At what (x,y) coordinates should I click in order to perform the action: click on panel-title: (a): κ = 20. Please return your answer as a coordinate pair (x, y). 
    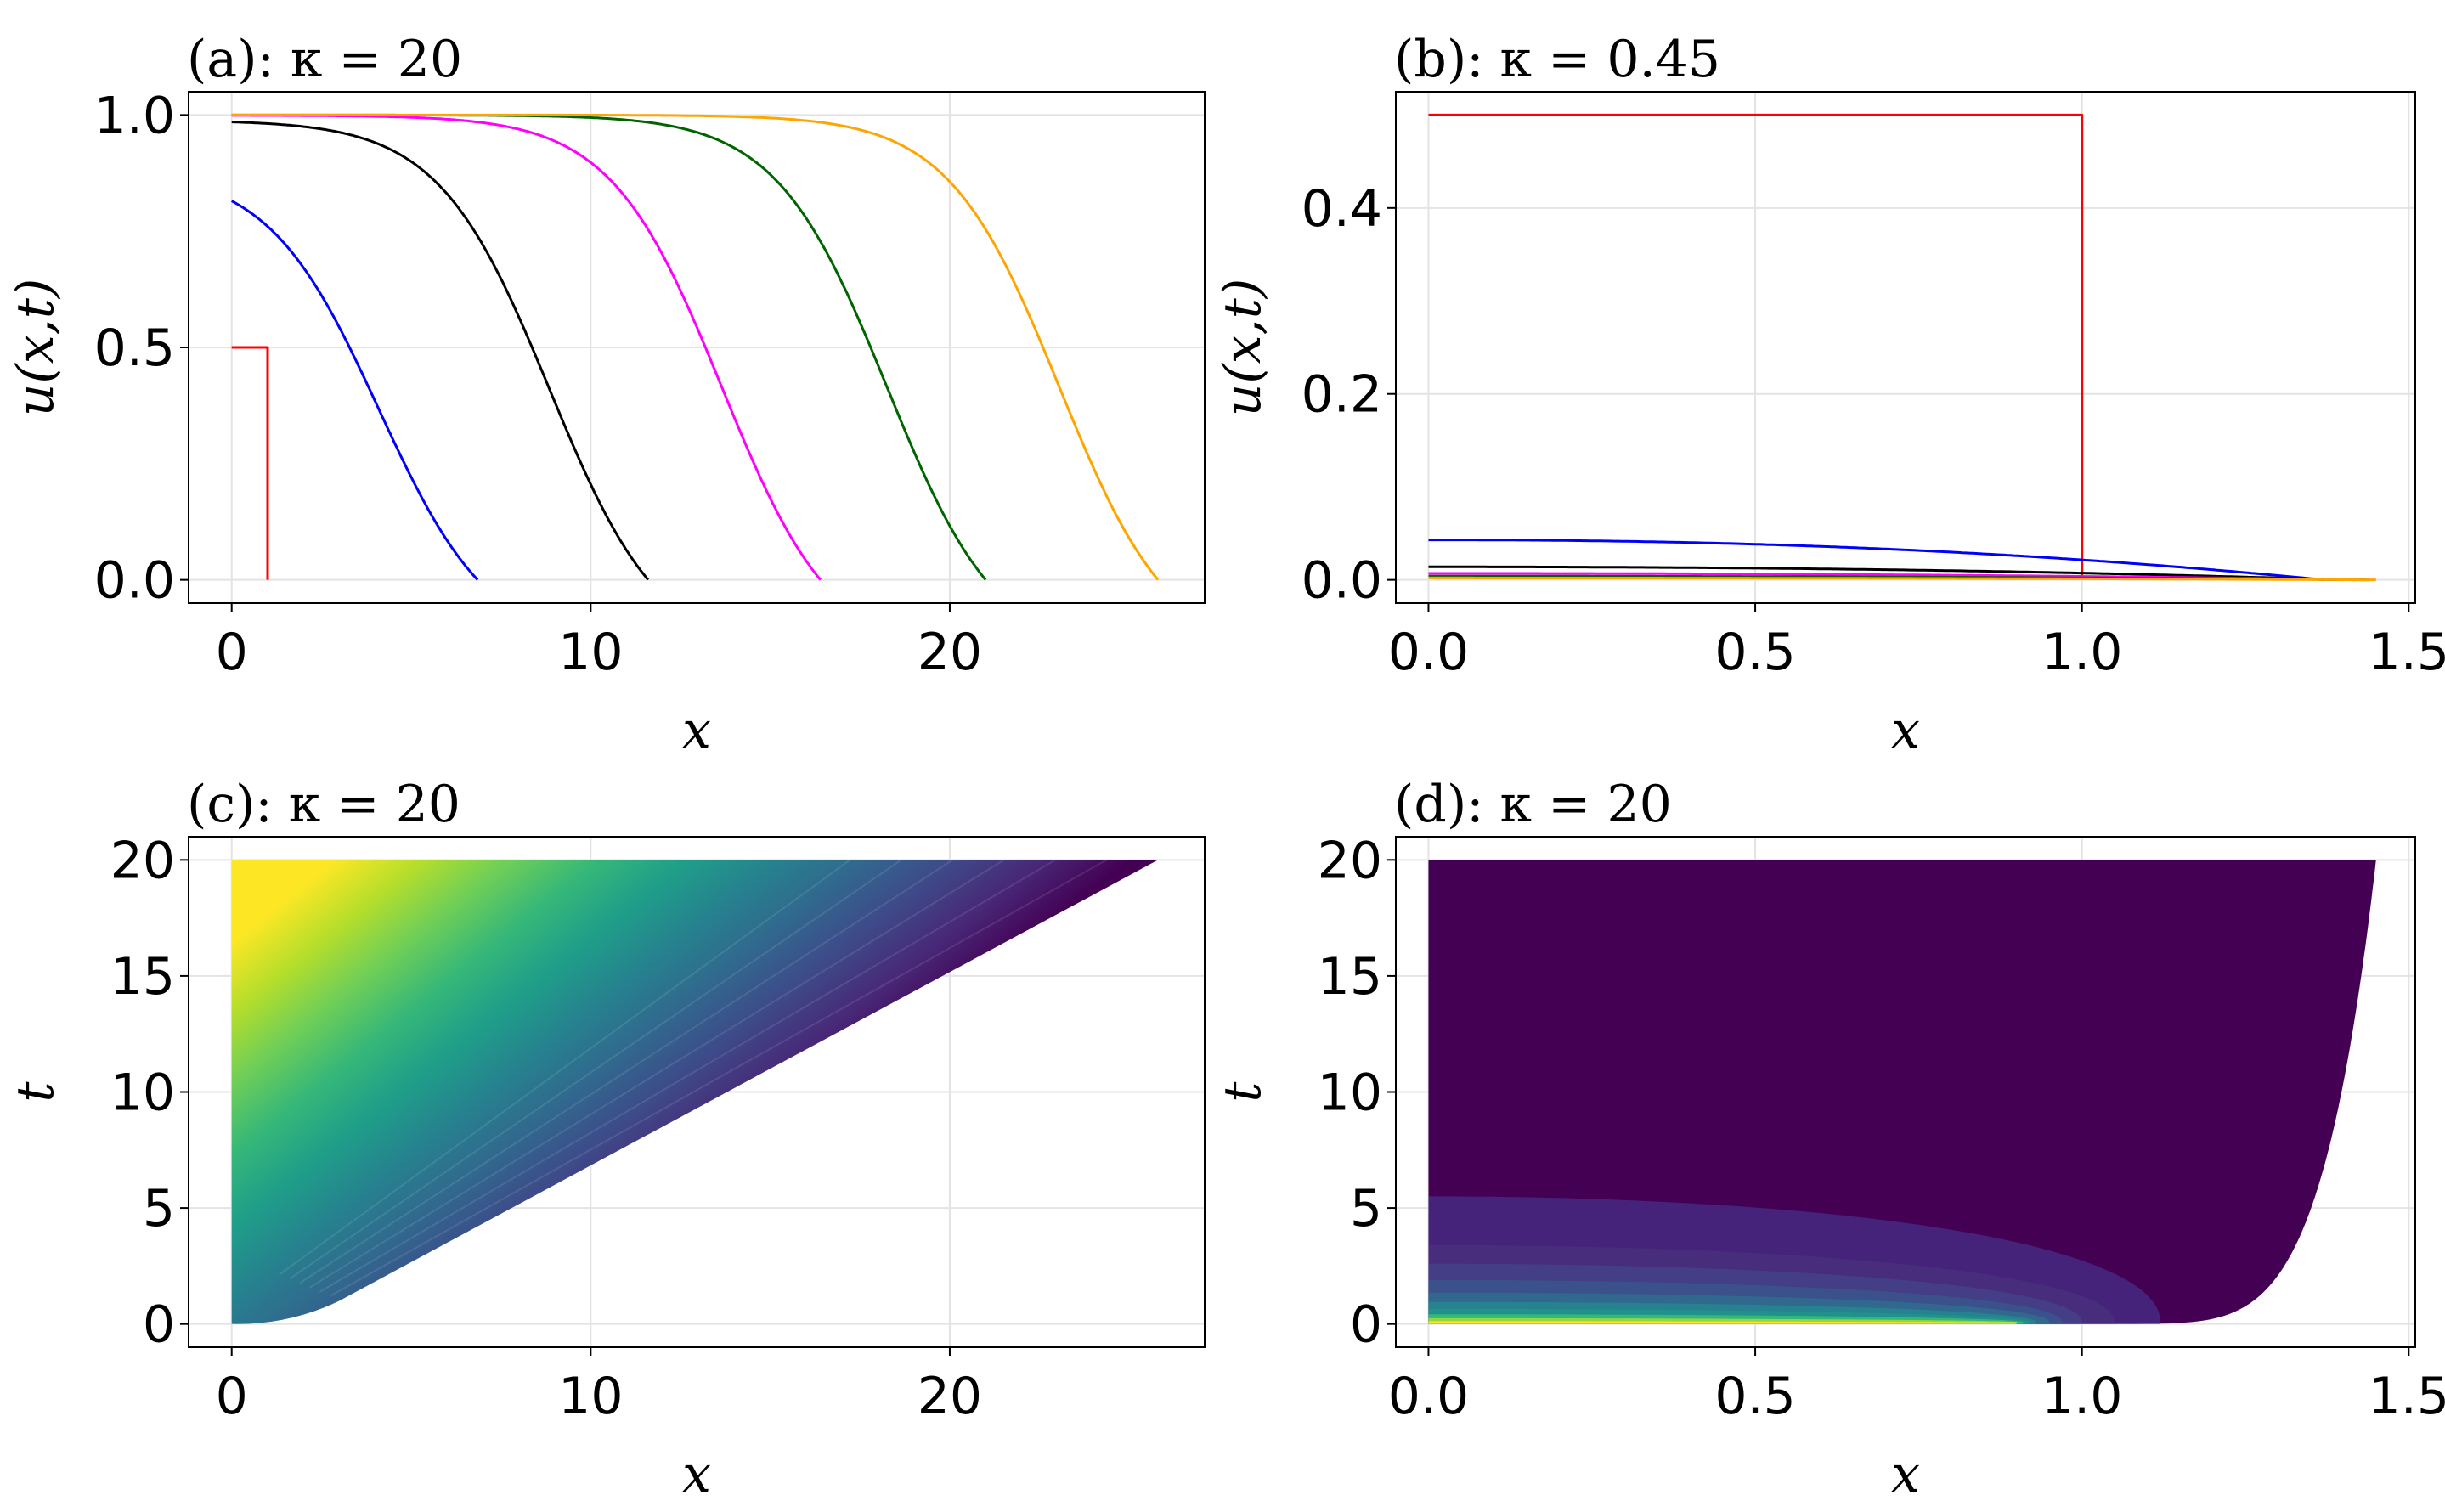
    Looking at the image, I should click on (324, 59).